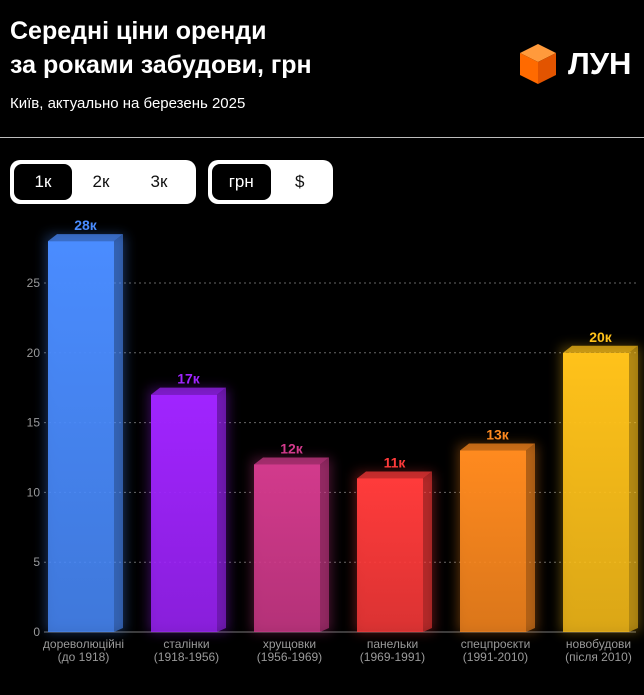 The height and width of the screenshot is (695, 644). Describe the element at coordinates (292, 448) in the screenshot. I see `bar-value-label: 12к` at that location.